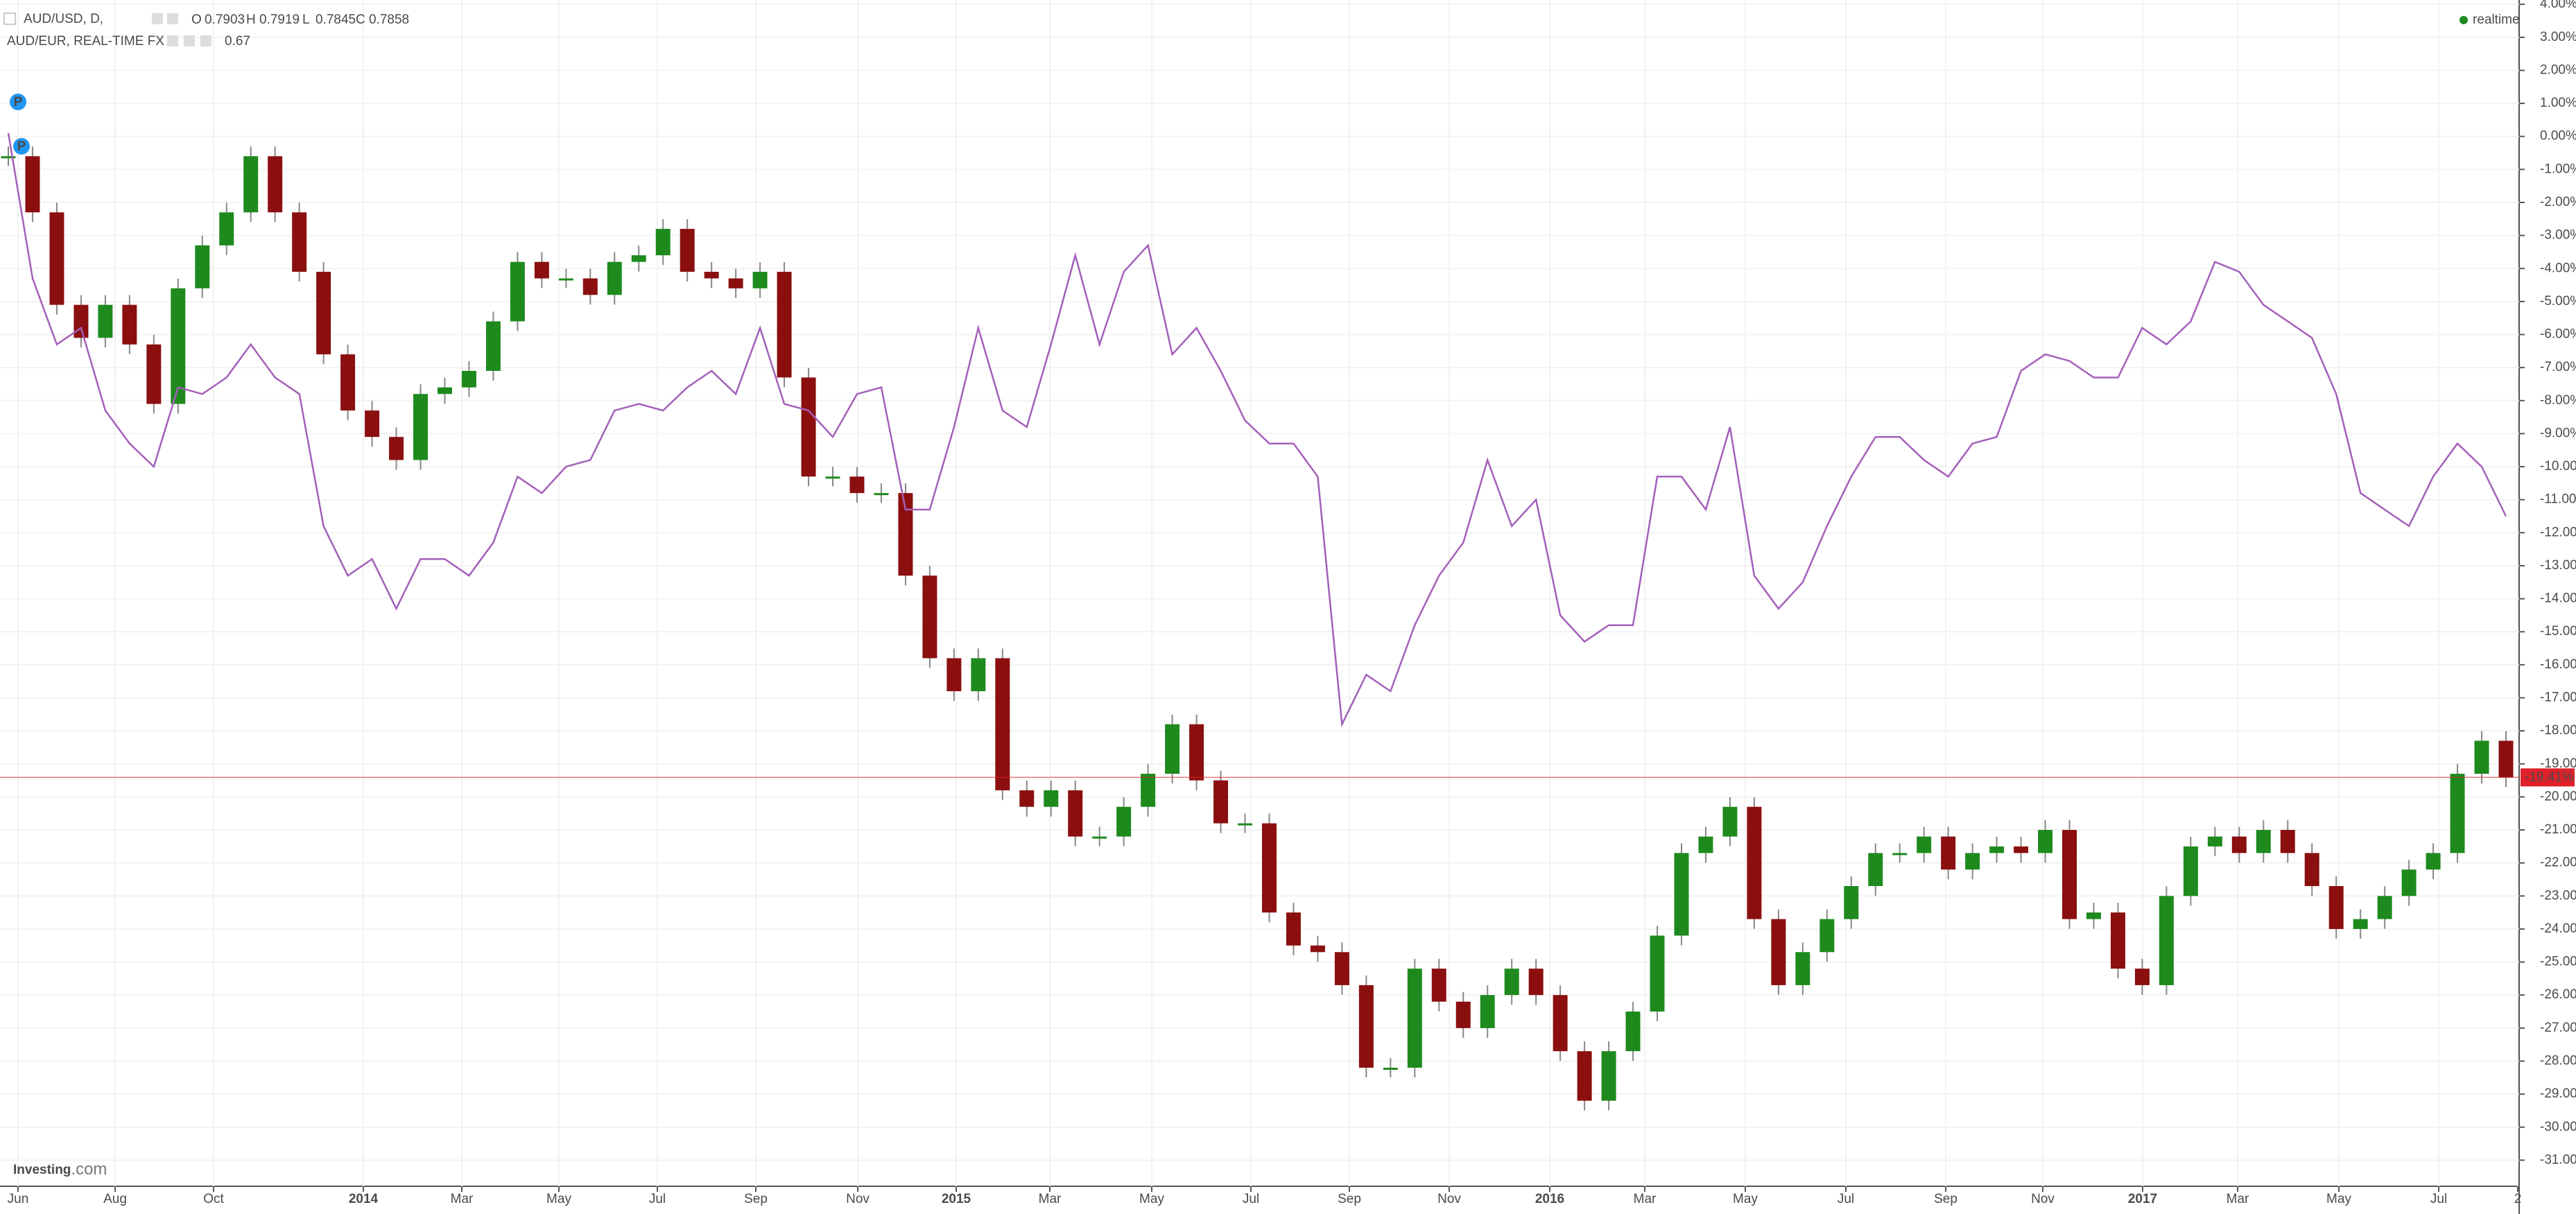 The image size is (2576, 1214). Describe the element at coordinates (2142, 1199) in the screenshot. I see `x-tick-label: 2017` at that location.